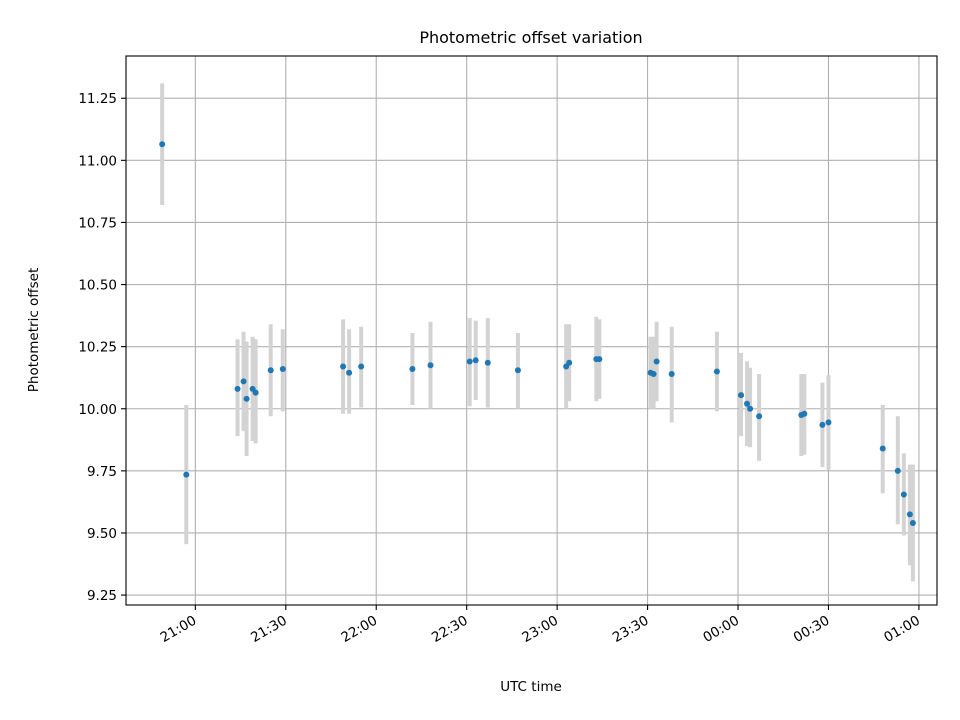 Image resolution: width=960 pixels, height=720 pixels. I want to click on x-tick-label: 21:00, so click(179, 629).